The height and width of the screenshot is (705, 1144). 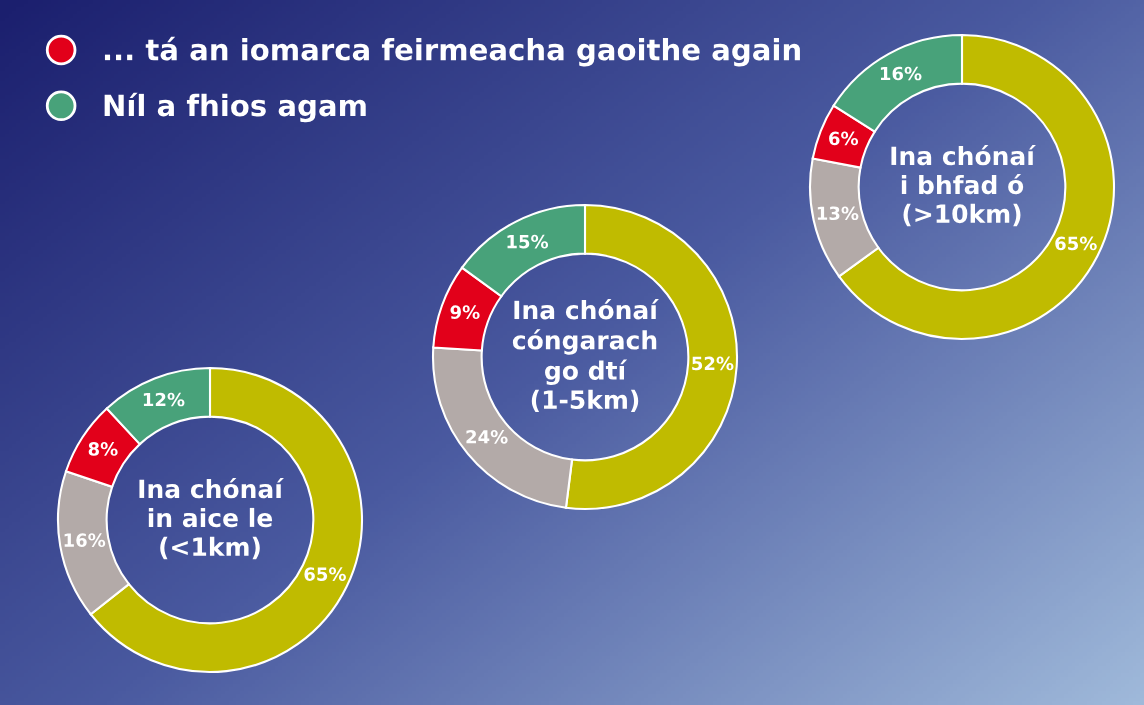 I want to click on data-label: 24%, so click(x=487, y=436).